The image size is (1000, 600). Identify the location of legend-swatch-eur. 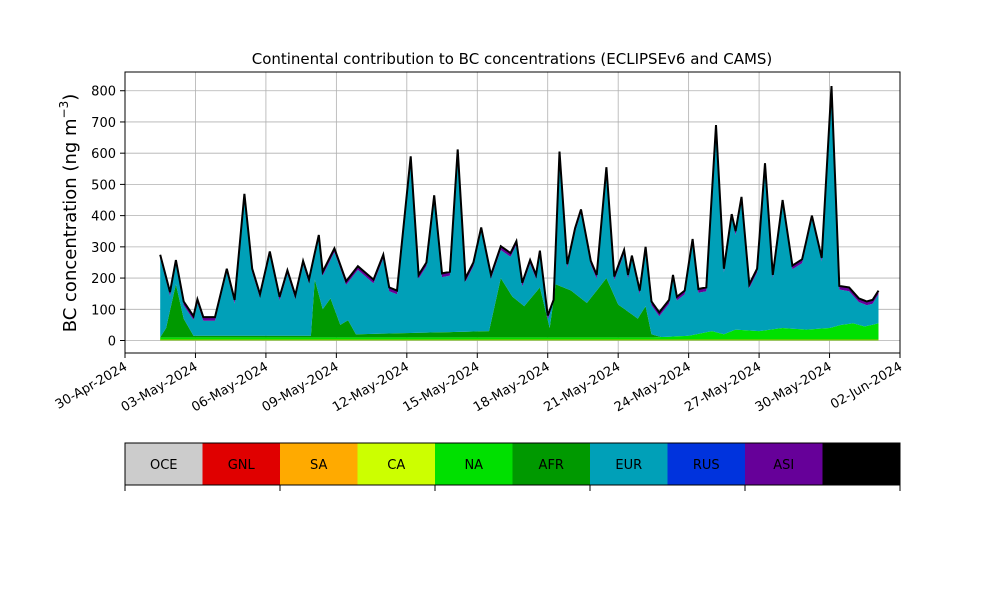
(629, 464).